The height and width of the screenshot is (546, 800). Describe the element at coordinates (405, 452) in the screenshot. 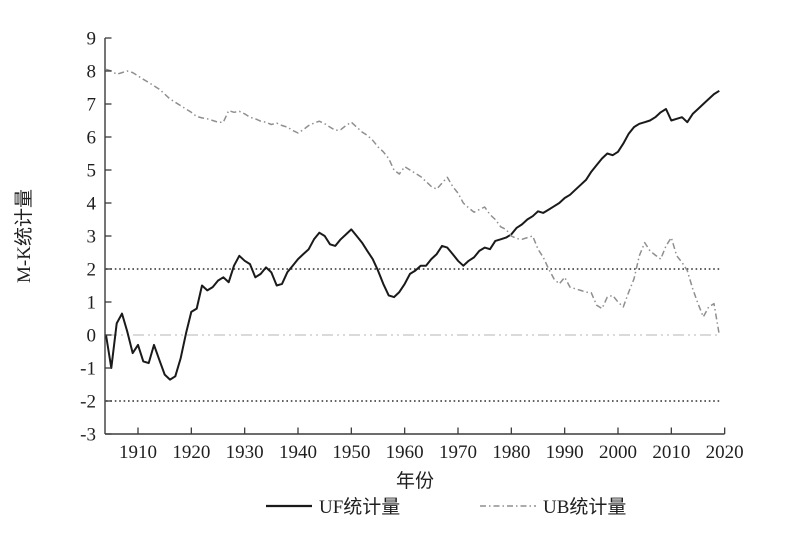

I see `x-tick-label: 1960` at that location.